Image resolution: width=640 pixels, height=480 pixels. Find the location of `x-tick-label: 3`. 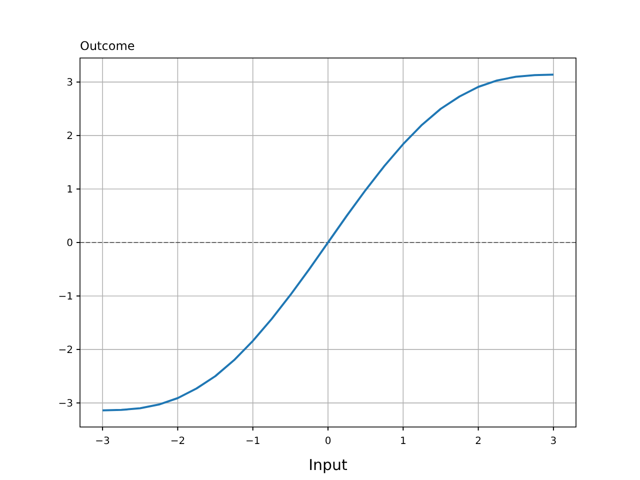

x-tick-label: 3 is located at coordinates (553, 441).